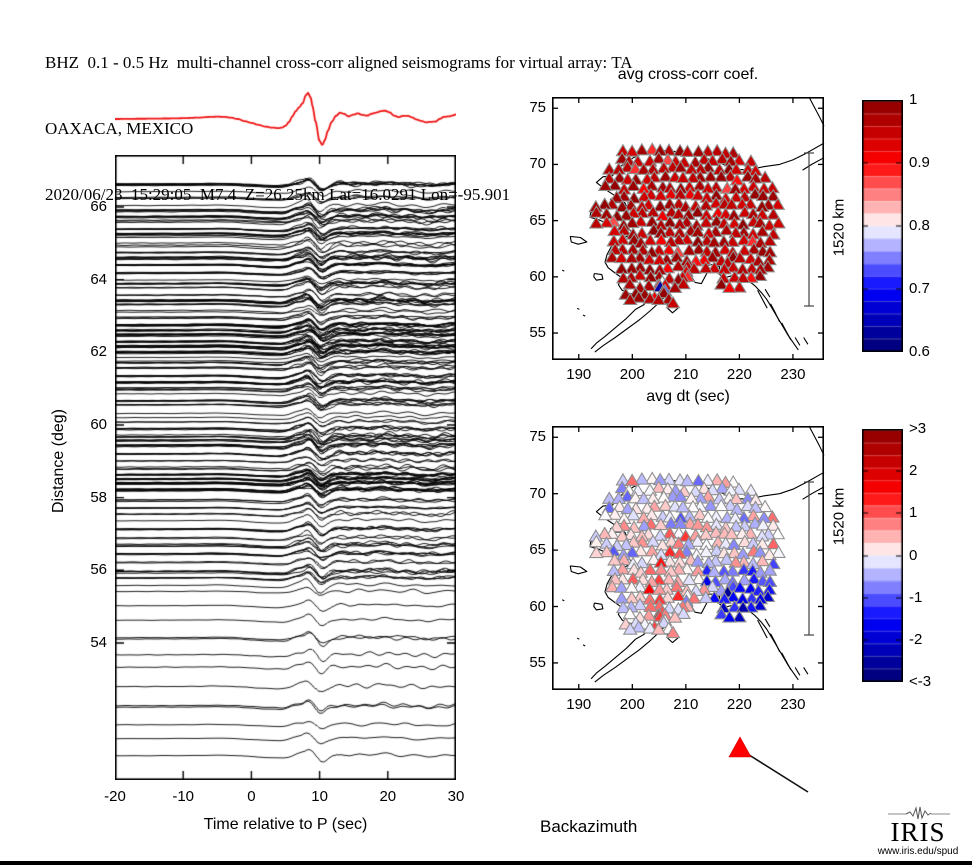  What do you see at coordinates (537, 333) in the screenshot?
I see `cc-map-ytick: 55` at bounding box center [537, 333].